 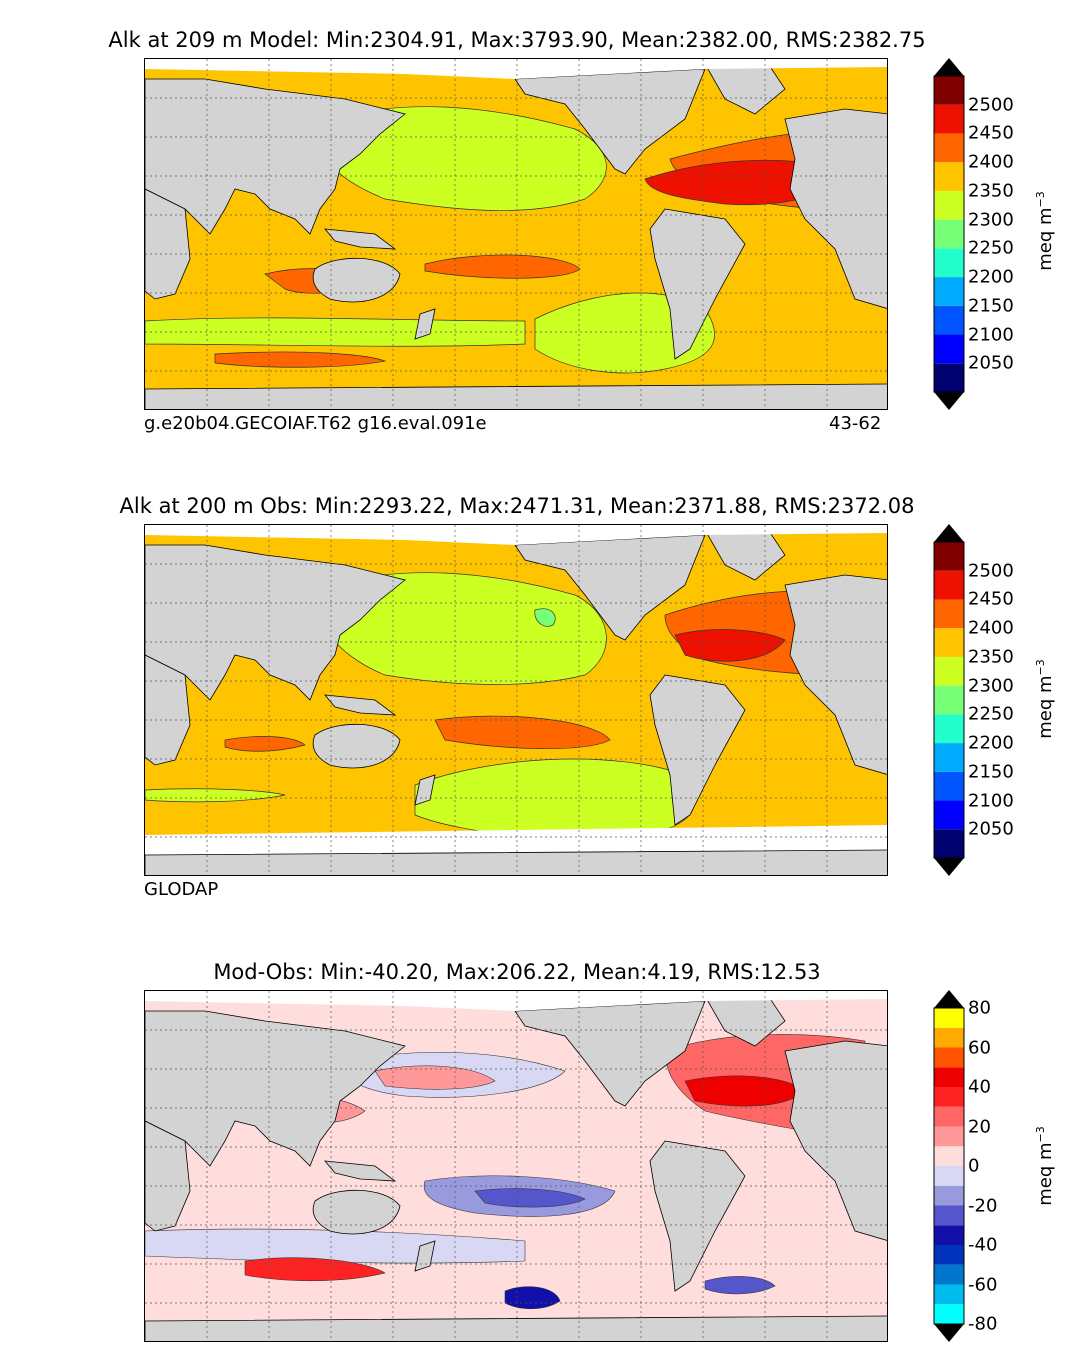 What do you see at coordinates (315, 1269) in the screenshot?
I see `so-pos-band` at bounding box center [315, 1269].